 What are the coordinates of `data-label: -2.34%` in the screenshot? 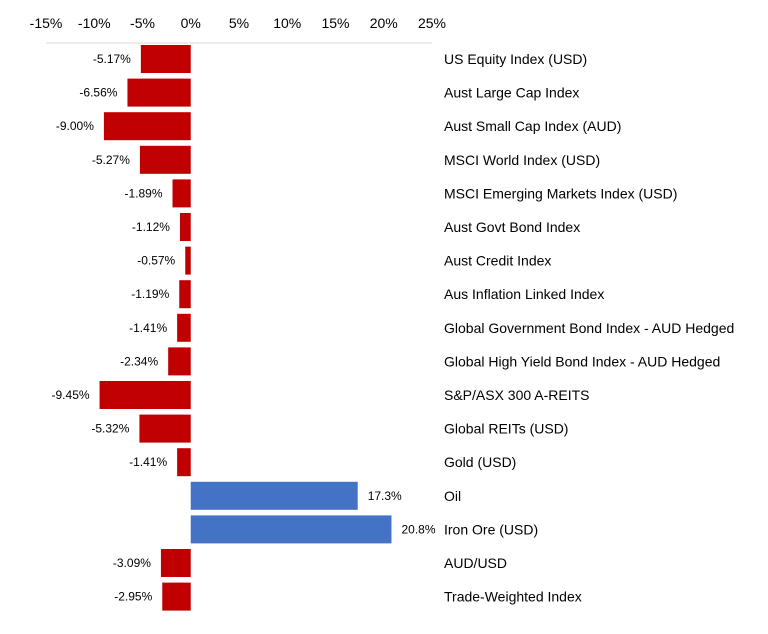 It's located at (139, 361).